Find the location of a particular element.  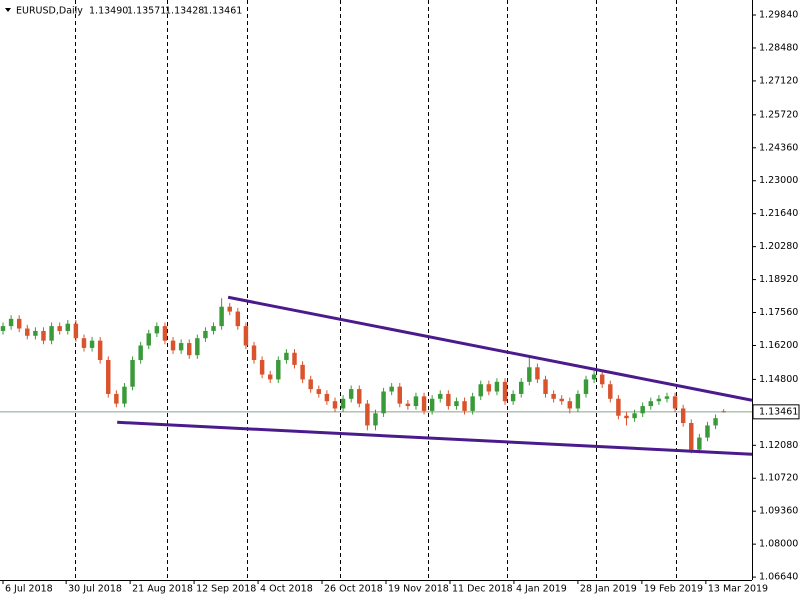

y-tick-label: 1.21640 is located at coordinates (778, 213).